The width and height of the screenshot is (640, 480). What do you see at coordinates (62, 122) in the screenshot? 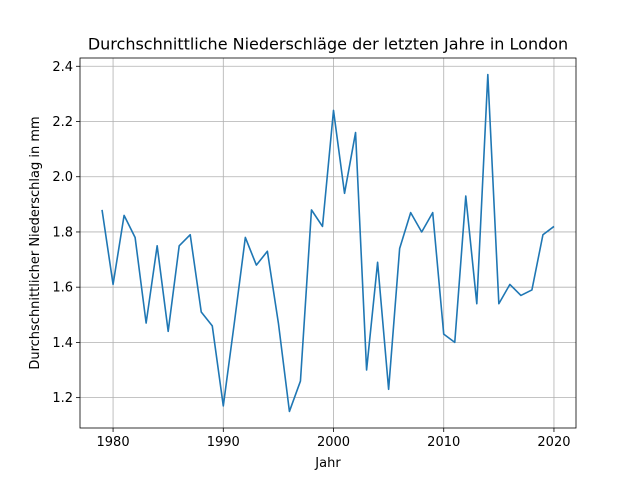
I see `y-tick-label: 2.2` at bounding box center [62, 122].